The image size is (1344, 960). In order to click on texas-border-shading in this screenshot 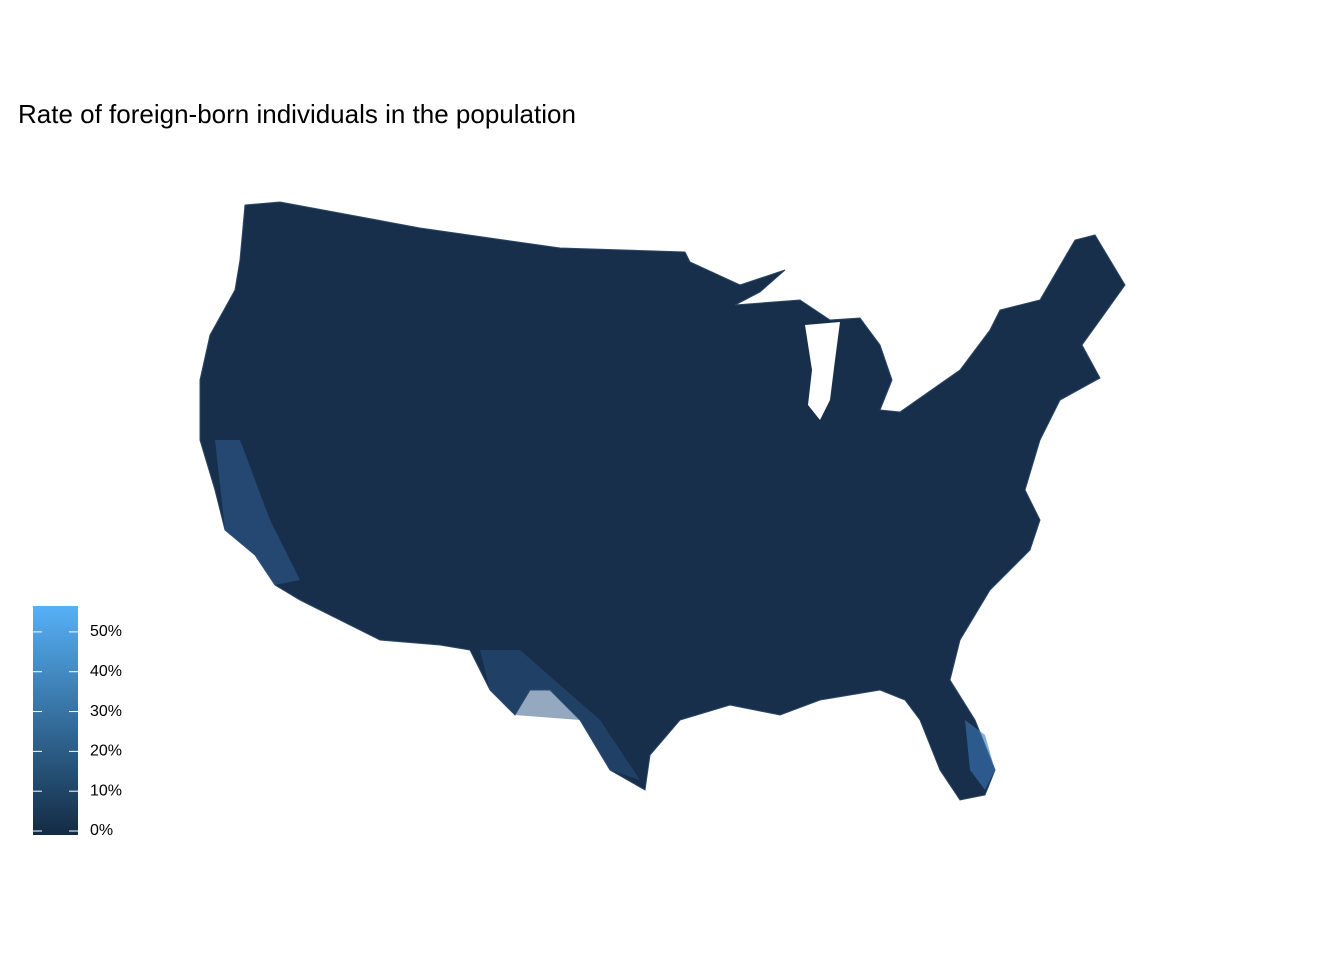, I will do `click(560, 715)`.